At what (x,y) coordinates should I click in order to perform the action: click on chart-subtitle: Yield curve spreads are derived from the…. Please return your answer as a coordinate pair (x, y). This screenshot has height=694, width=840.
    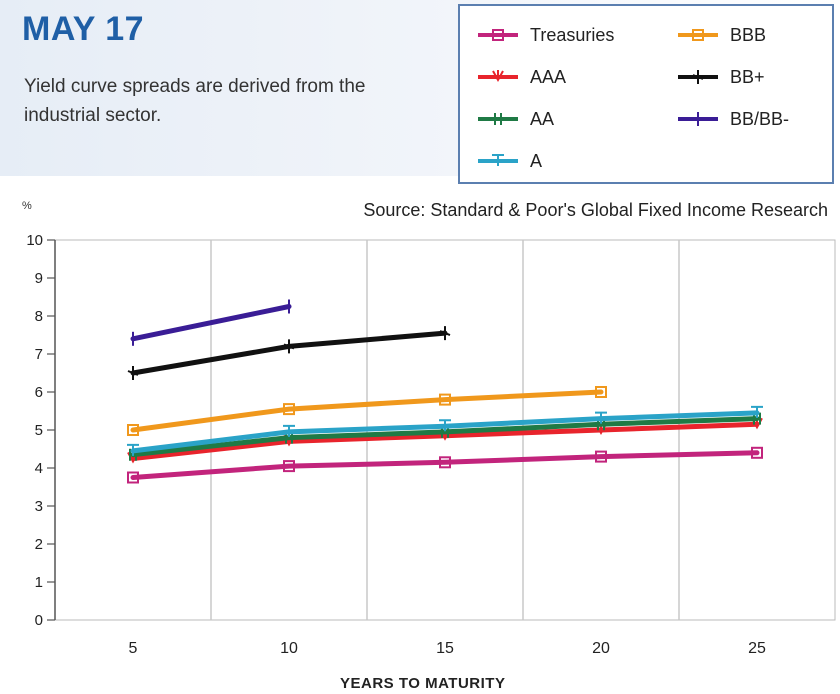
    Looking at the image, I should click on (195, 101).